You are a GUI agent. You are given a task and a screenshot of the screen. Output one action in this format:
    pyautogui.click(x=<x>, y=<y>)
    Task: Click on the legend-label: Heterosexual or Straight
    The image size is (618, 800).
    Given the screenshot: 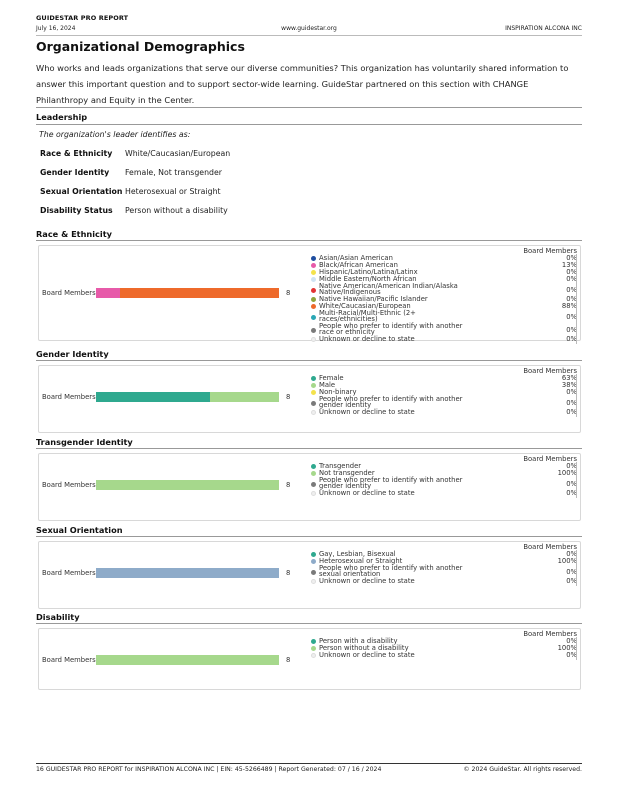 What is the action you would take?
    pyautogui.click(x=391, y=561)
    